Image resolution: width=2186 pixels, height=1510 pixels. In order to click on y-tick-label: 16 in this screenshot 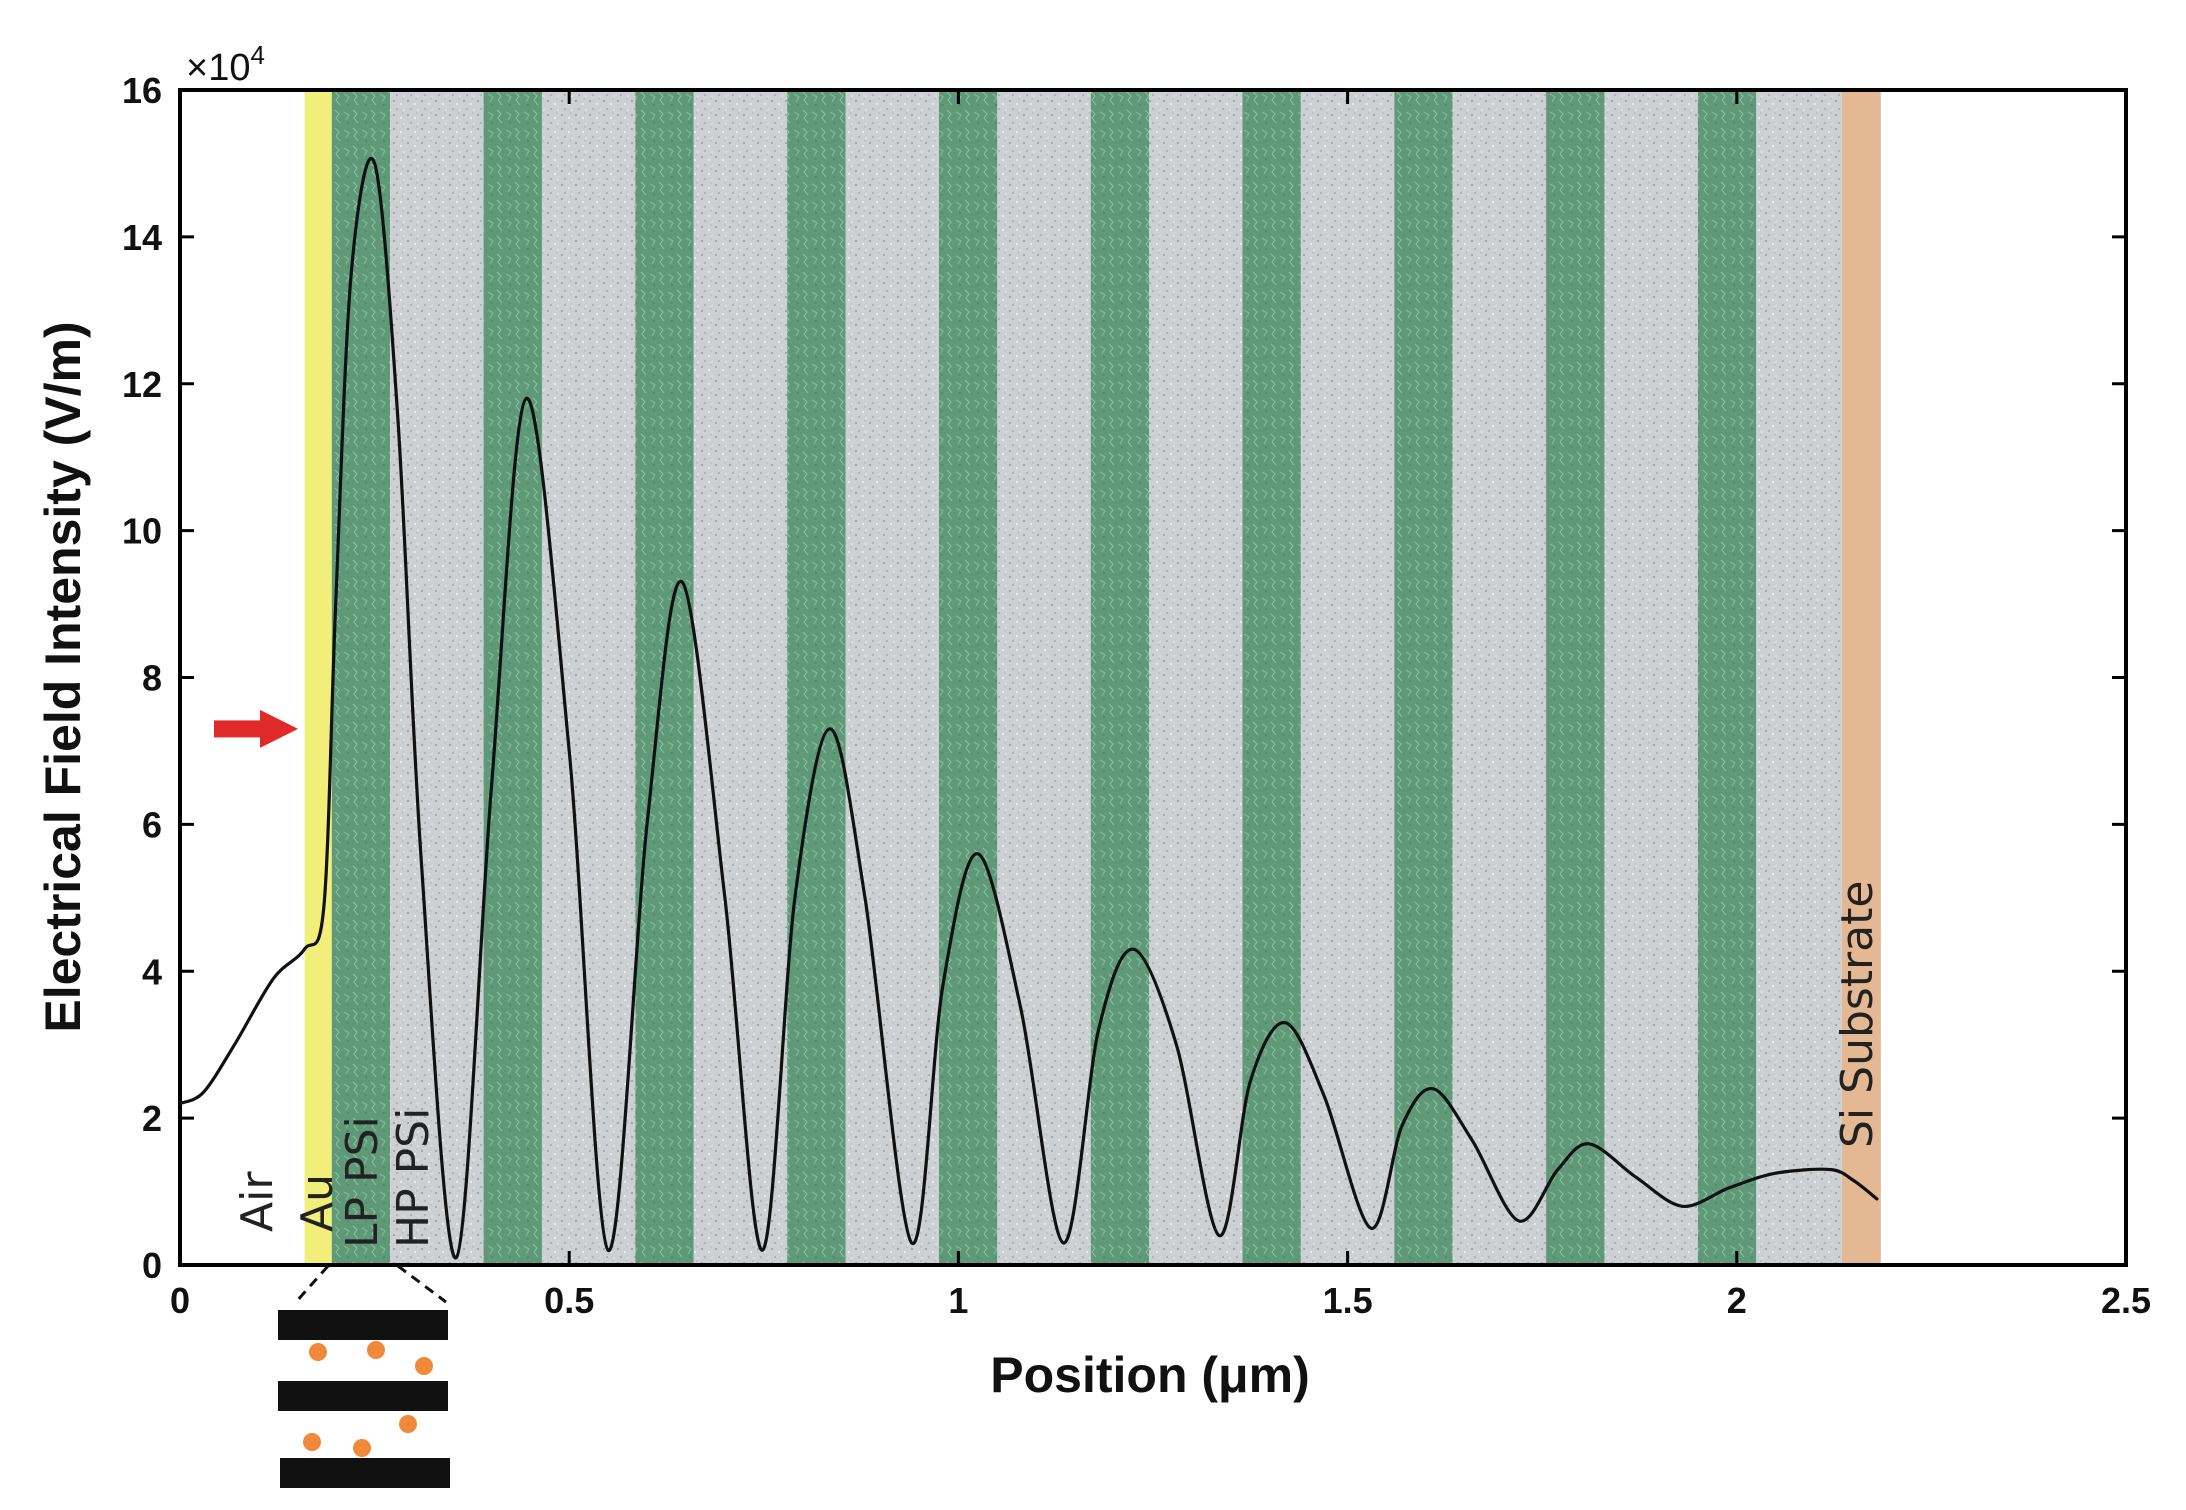, I will do `click(142, 90)`.